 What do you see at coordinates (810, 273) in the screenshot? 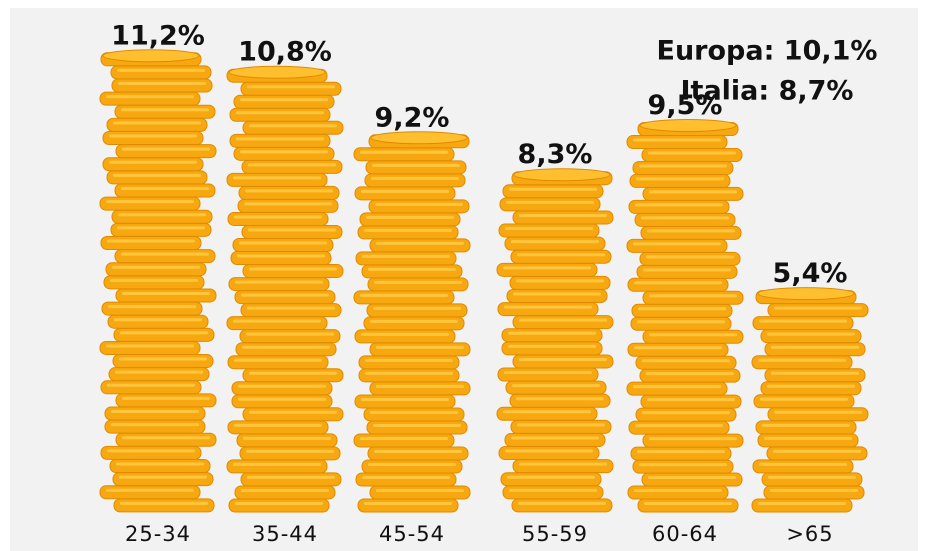
I see `value-label: 5,4%` at bounding box center [810, 273].